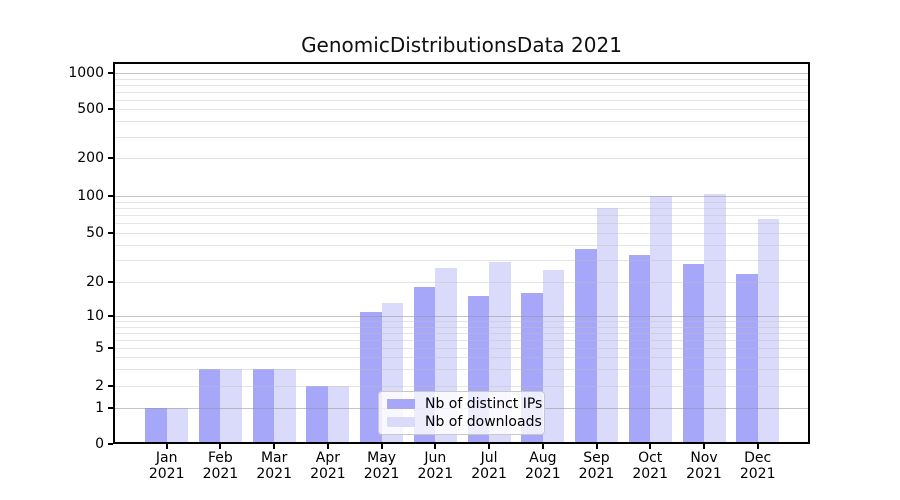  What do you see at coordinates (553, 356) in the screenshot?
I see `bar-downloads-aug` at bounding box center [553, 356].